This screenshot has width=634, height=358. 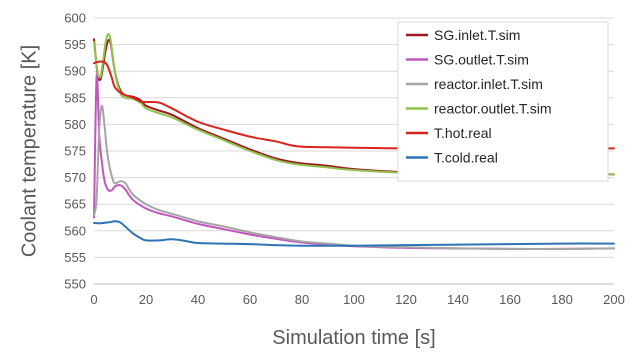 What do you see at coordinates (75, 284) in the screenshot?
I see `y-tick-label: 550` at bounding box center [75, 284].